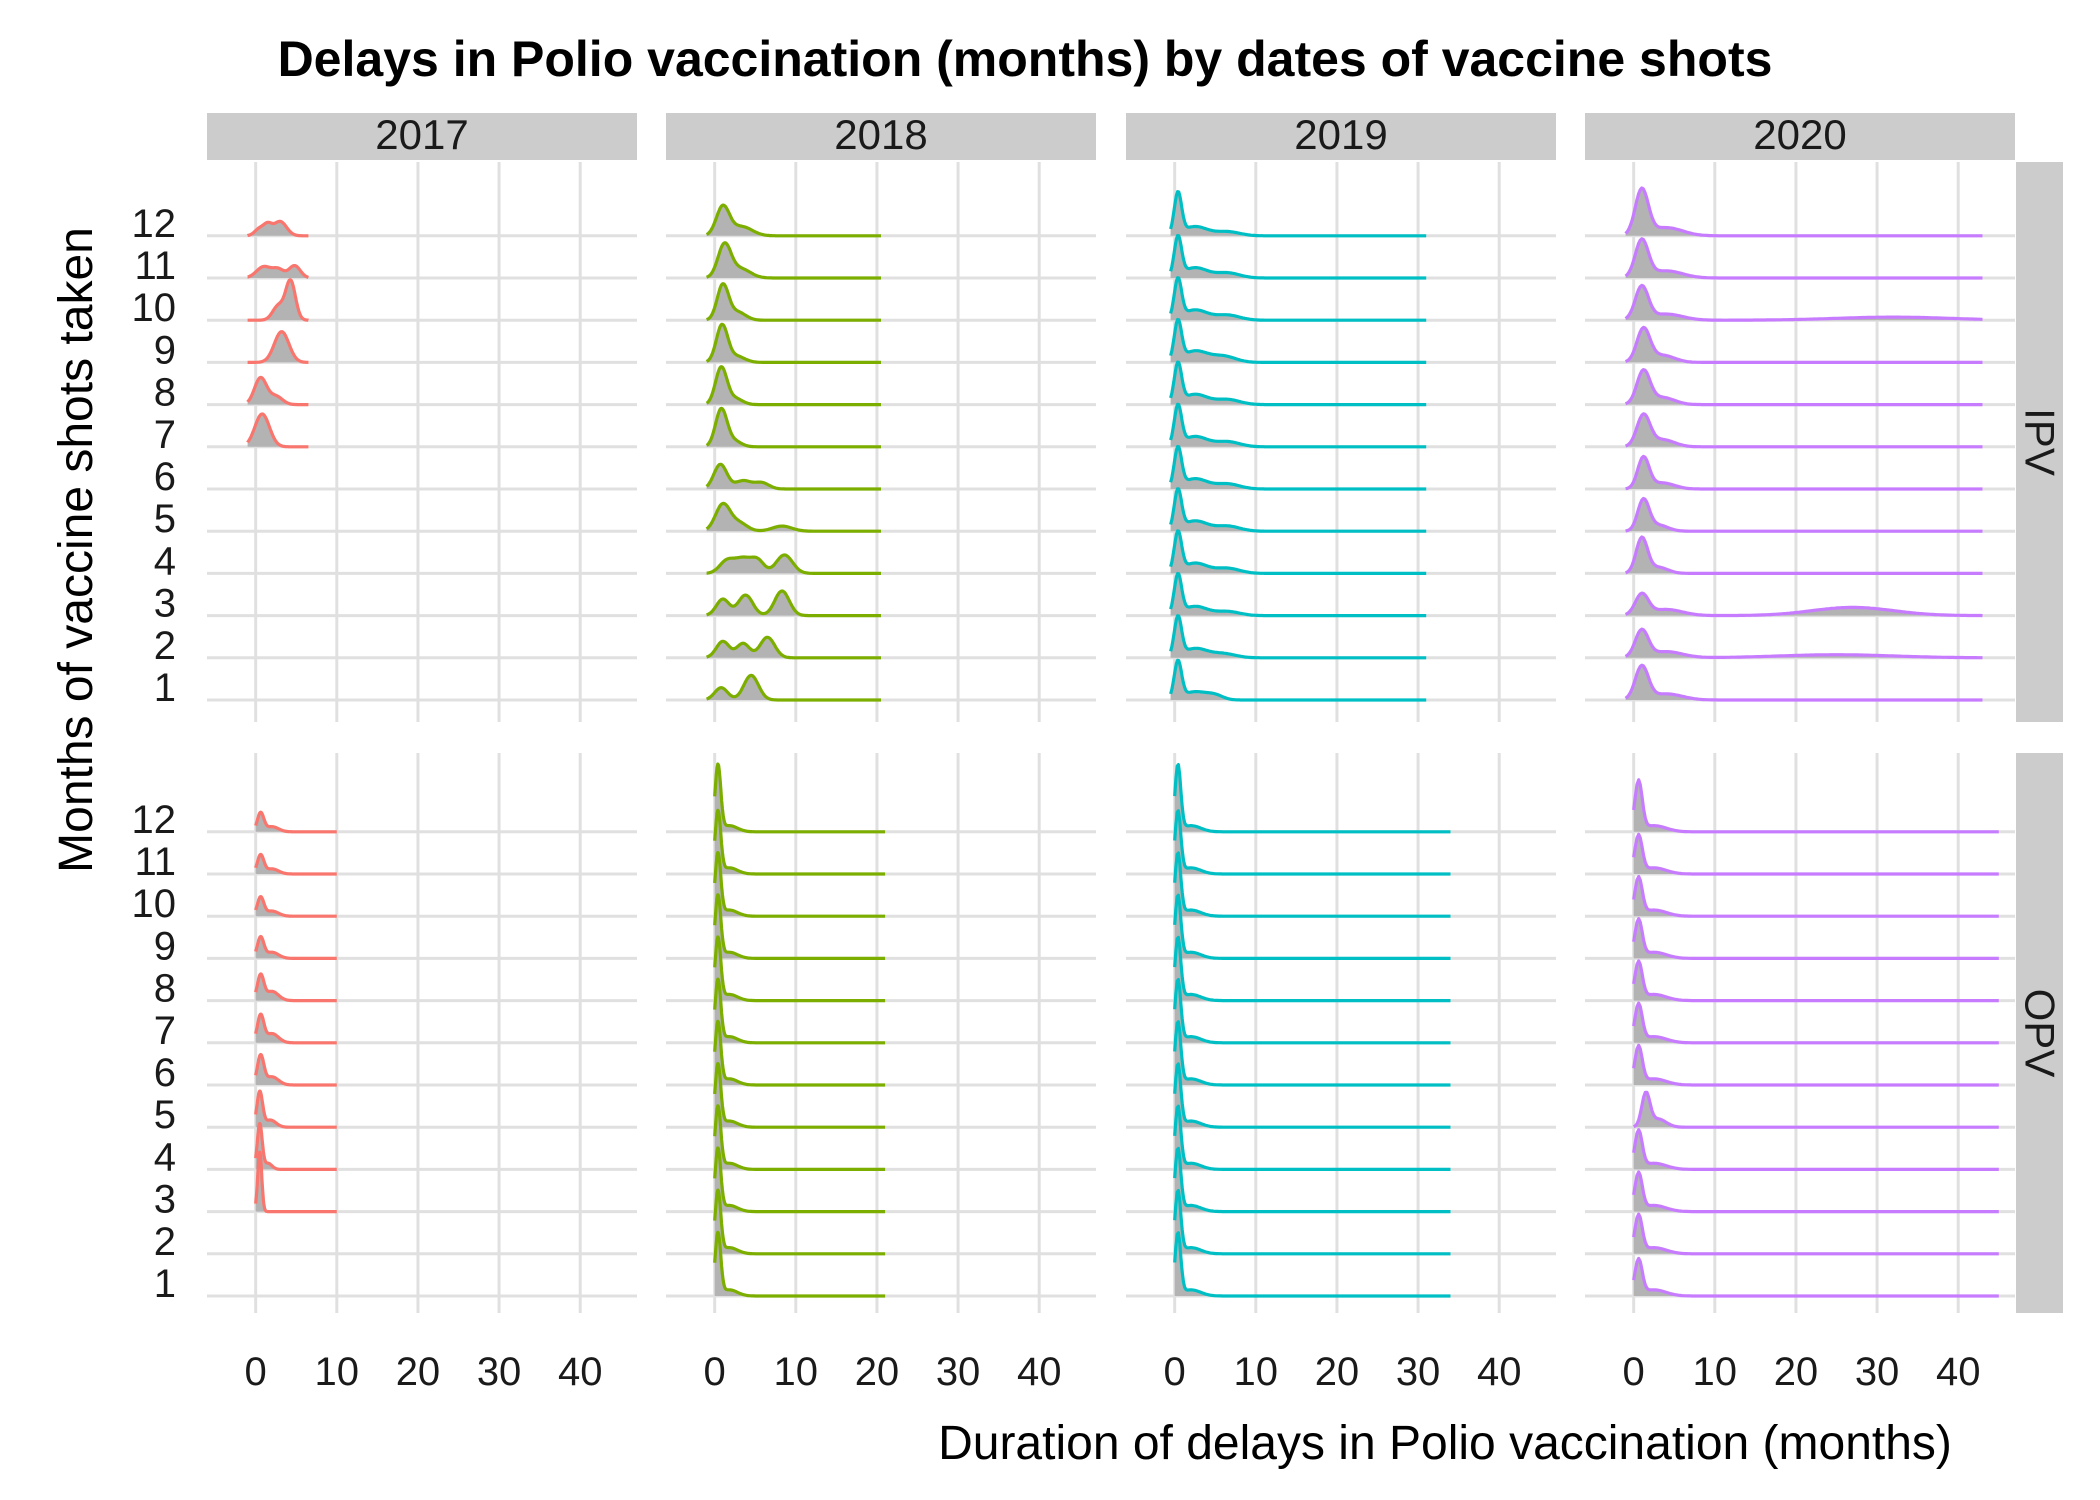 The height and width of the screenshot is (1500, 2100). I want to click on ridge-IPV-2020-month-6-line, so click(1804, 472).